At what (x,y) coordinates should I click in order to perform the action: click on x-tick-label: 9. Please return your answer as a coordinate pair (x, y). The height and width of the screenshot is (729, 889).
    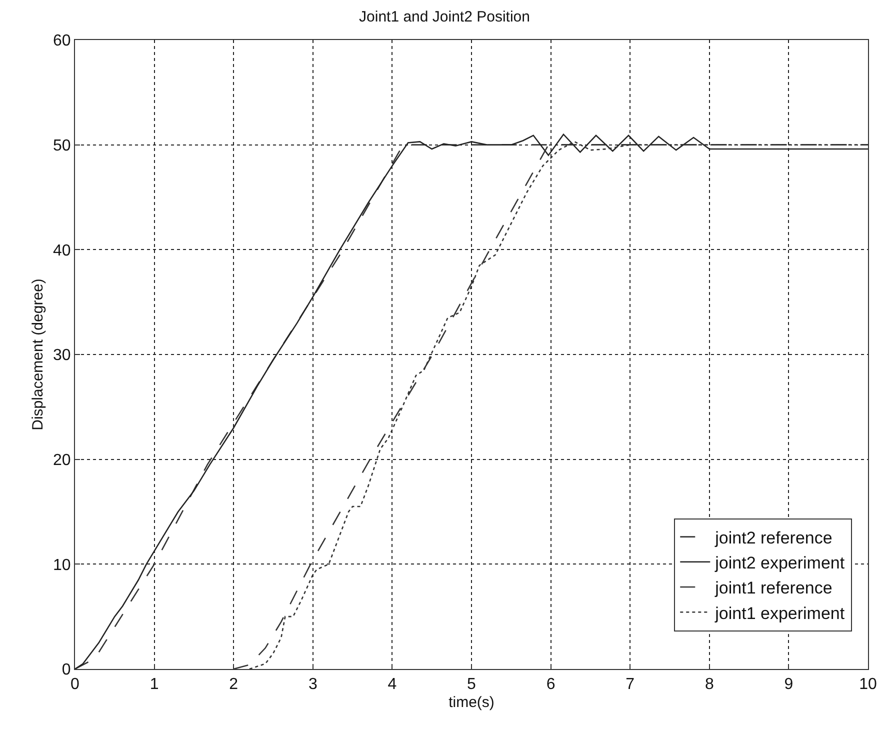
    Looking at the image, I should click on (789, 685).